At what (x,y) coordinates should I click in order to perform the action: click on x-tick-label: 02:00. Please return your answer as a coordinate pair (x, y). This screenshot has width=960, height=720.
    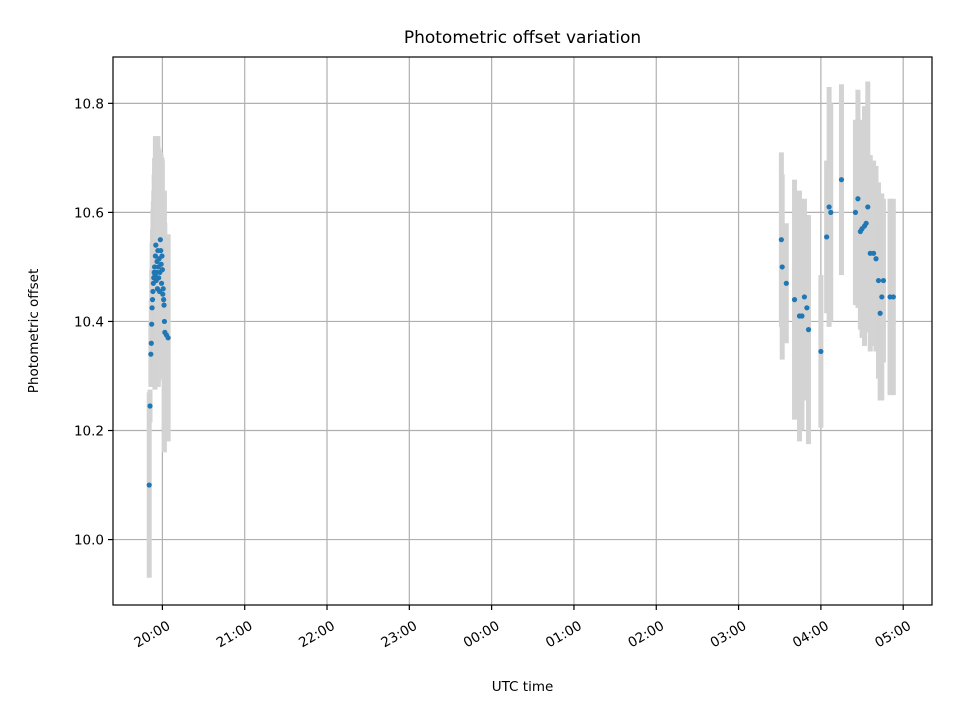
    Looking at the image, I should click on (646, 634).